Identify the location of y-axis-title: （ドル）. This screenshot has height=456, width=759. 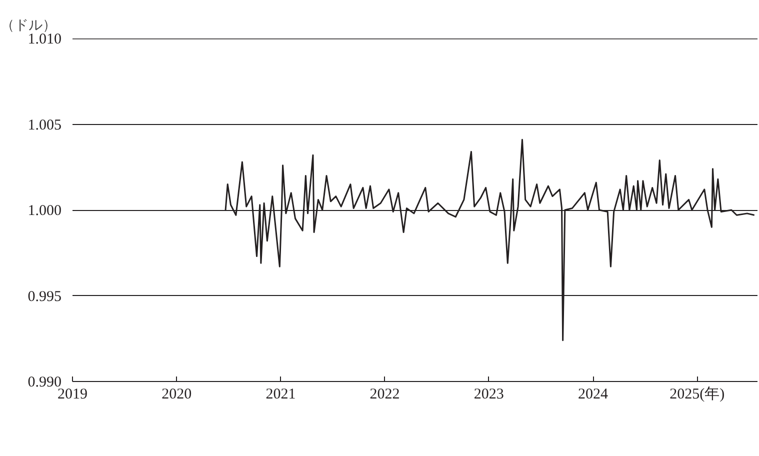
(28, 26).